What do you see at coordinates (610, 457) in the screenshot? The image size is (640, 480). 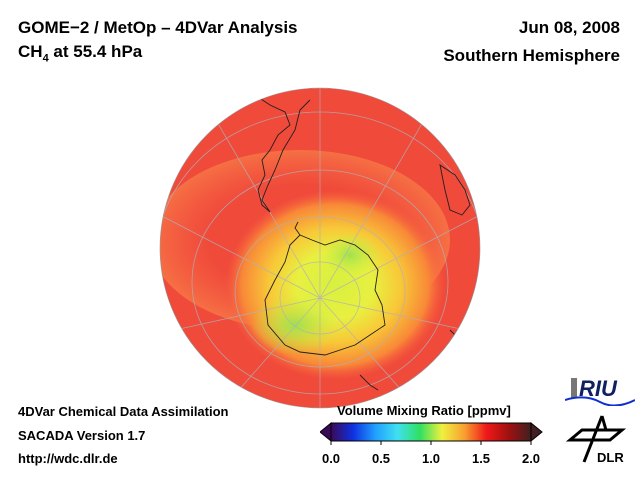 I see `svg-text: DLR` at bounding box center [610, 457].